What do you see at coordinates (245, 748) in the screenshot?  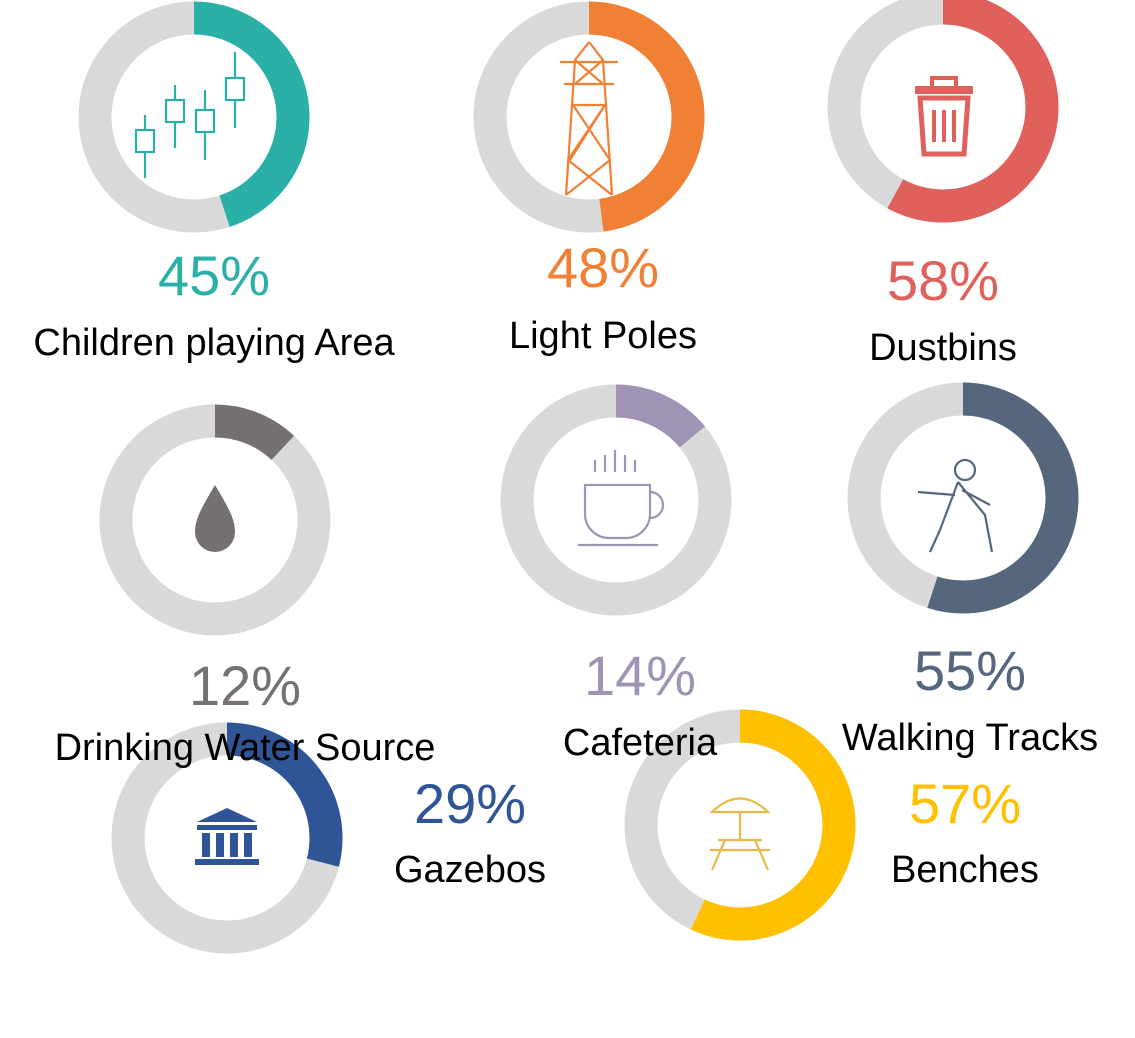 I see `category-label: Drinking Water Source` at bounding box center [245, 748].